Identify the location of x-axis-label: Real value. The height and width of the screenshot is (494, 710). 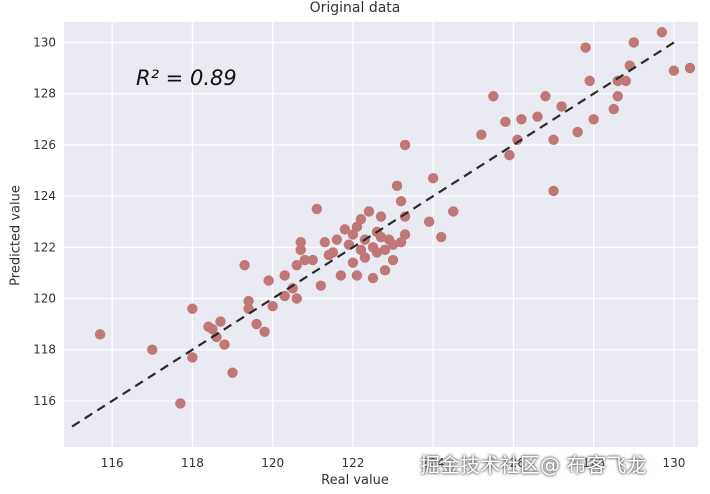
(355, 480).